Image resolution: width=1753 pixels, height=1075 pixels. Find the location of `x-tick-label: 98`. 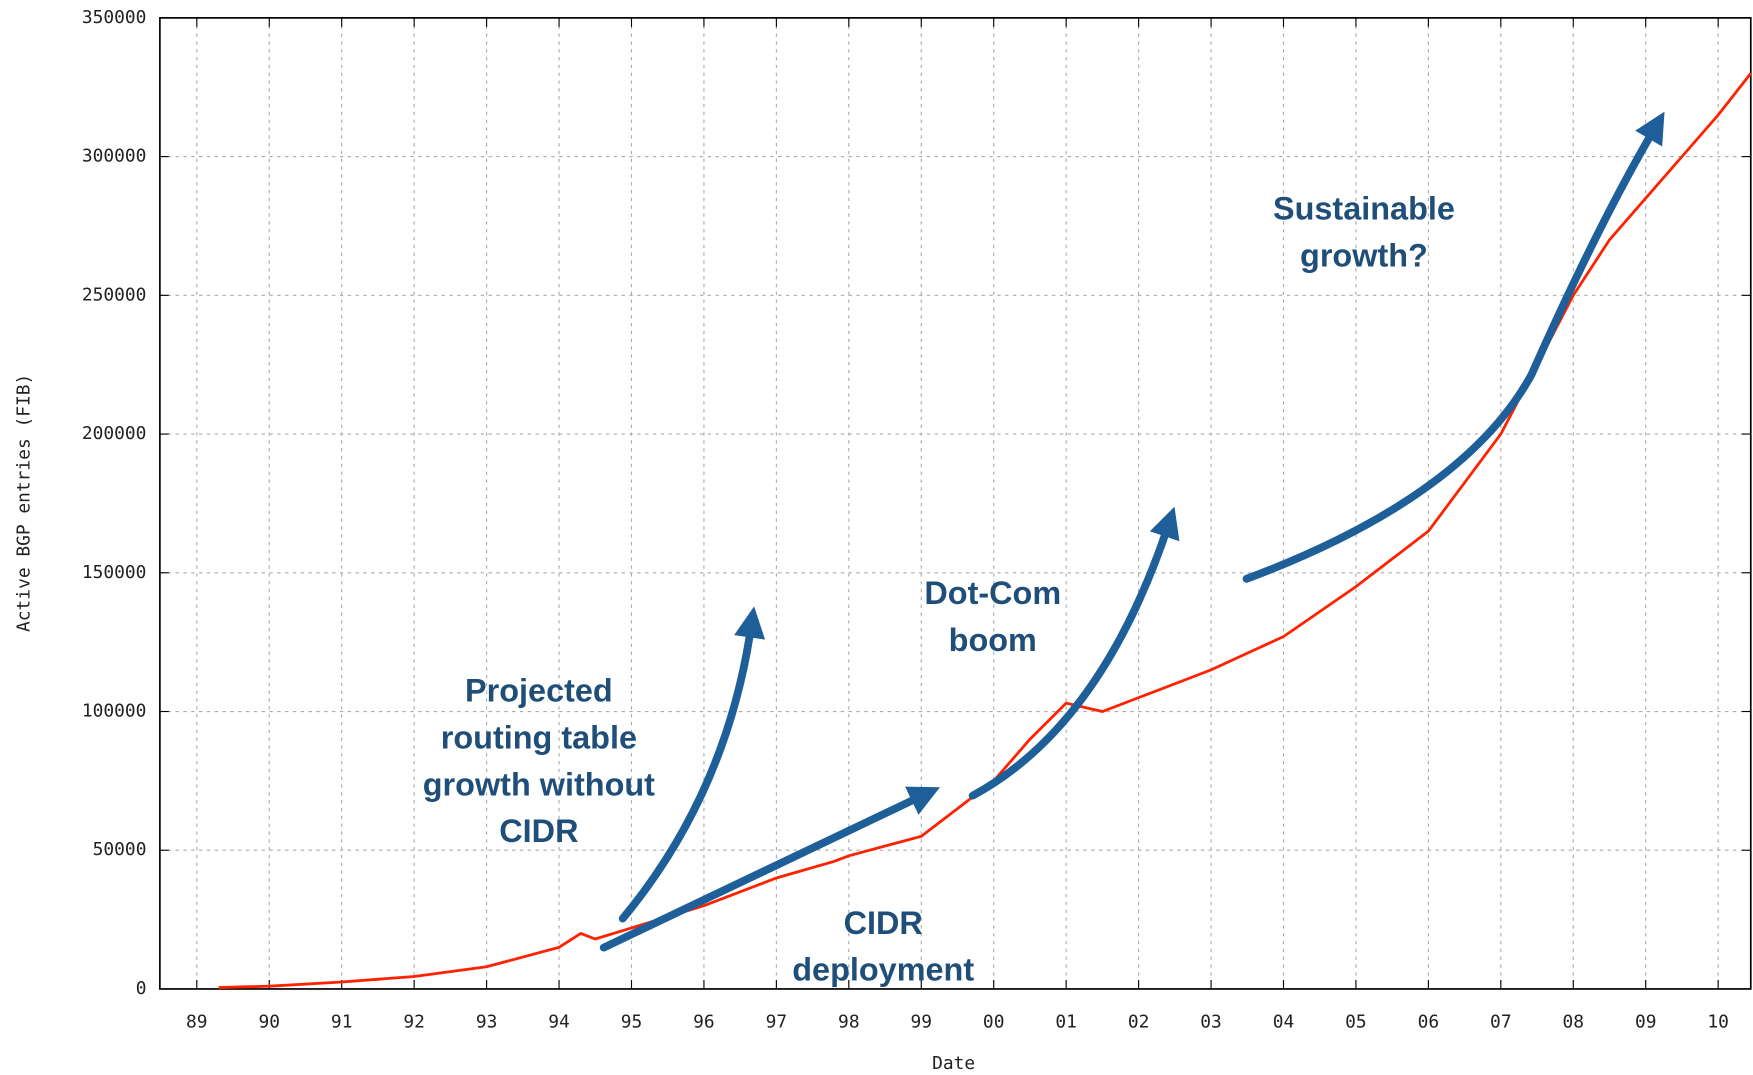

x-tick-label: 98 is located at coordinates (849, 1021).